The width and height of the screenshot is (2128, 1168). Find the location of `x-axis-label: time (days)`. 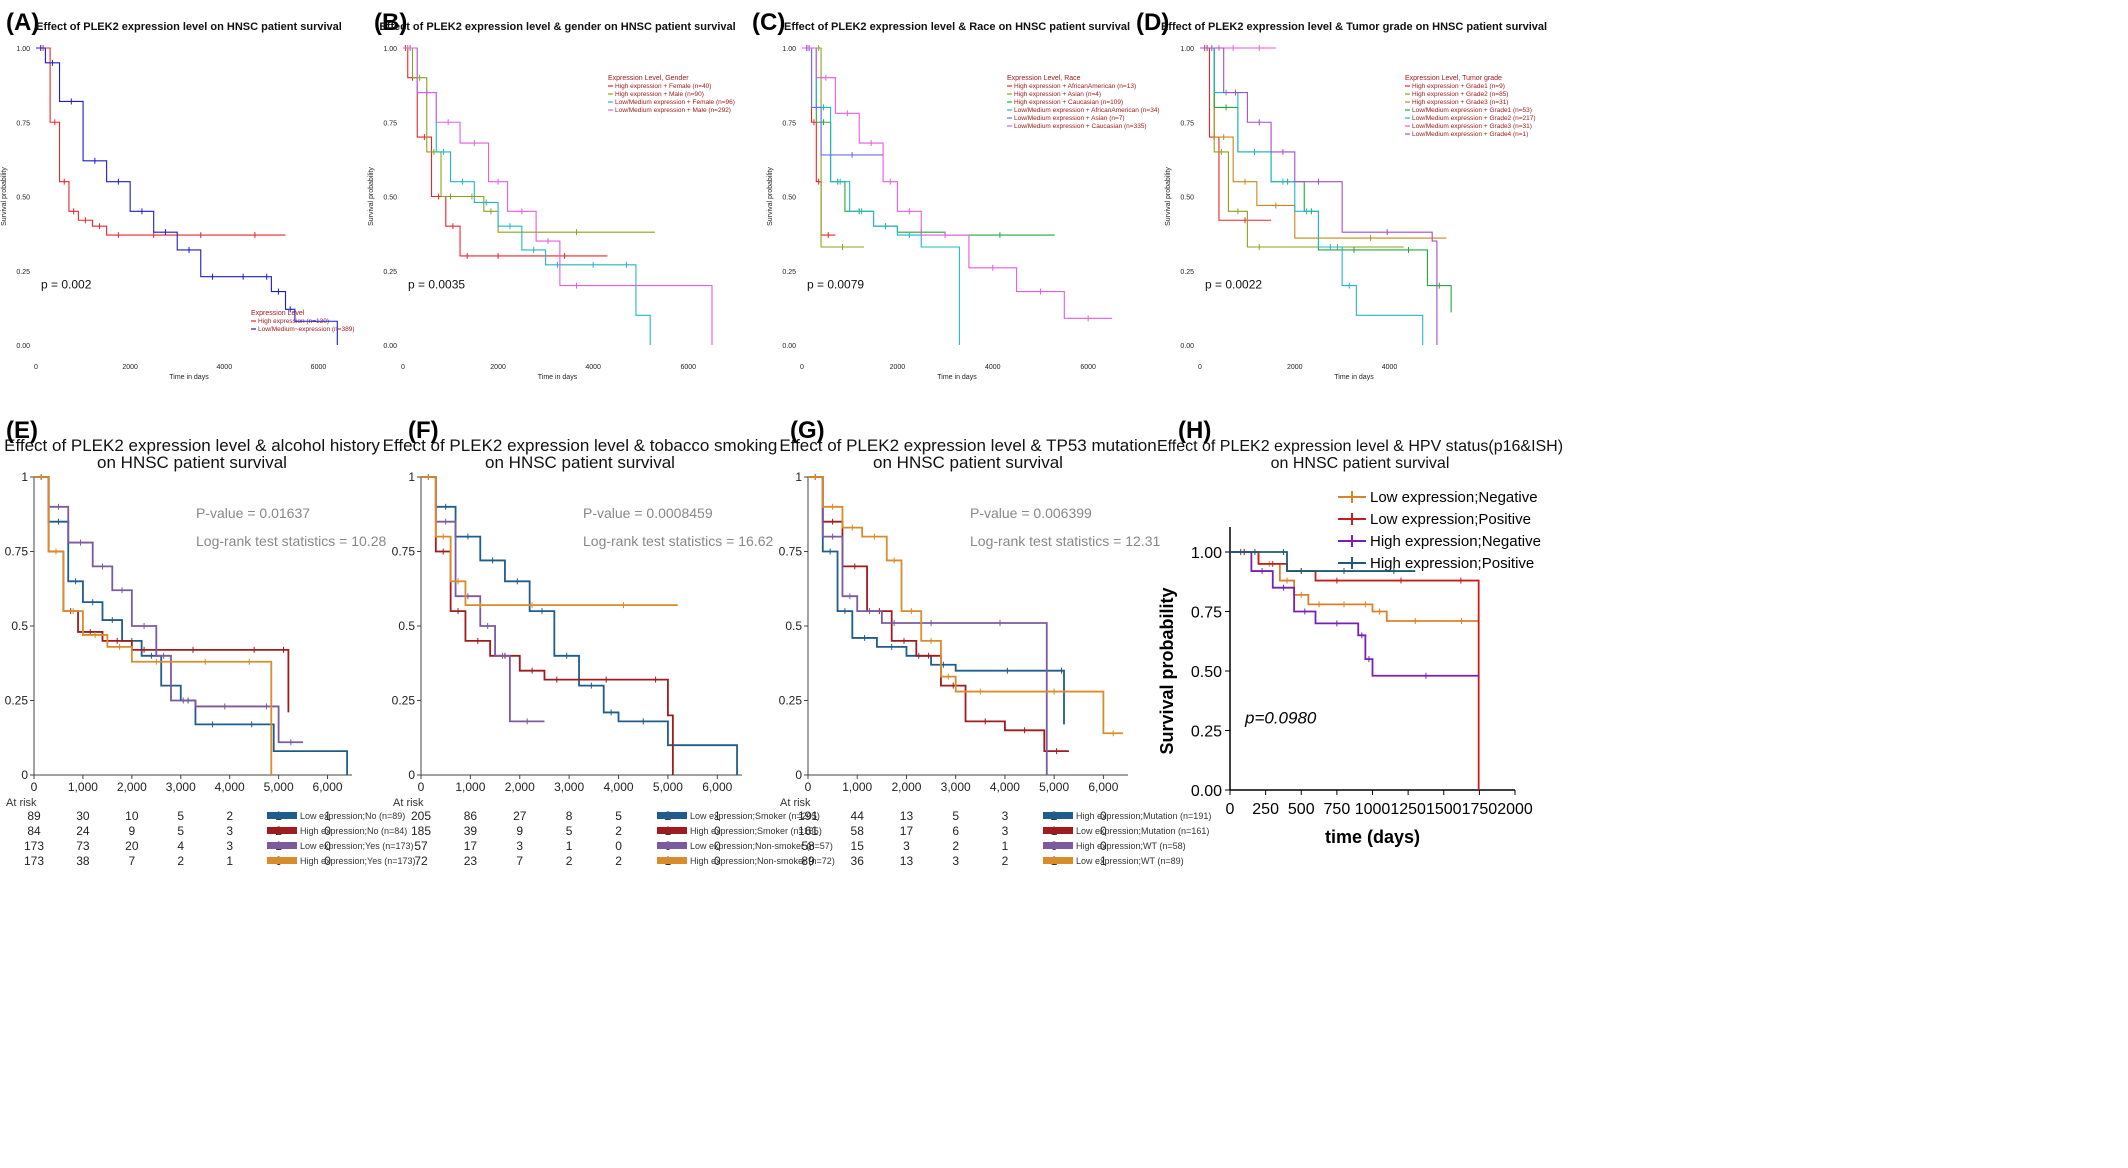

x-axis-label: time (days) is located at coordinates (1372, 837).